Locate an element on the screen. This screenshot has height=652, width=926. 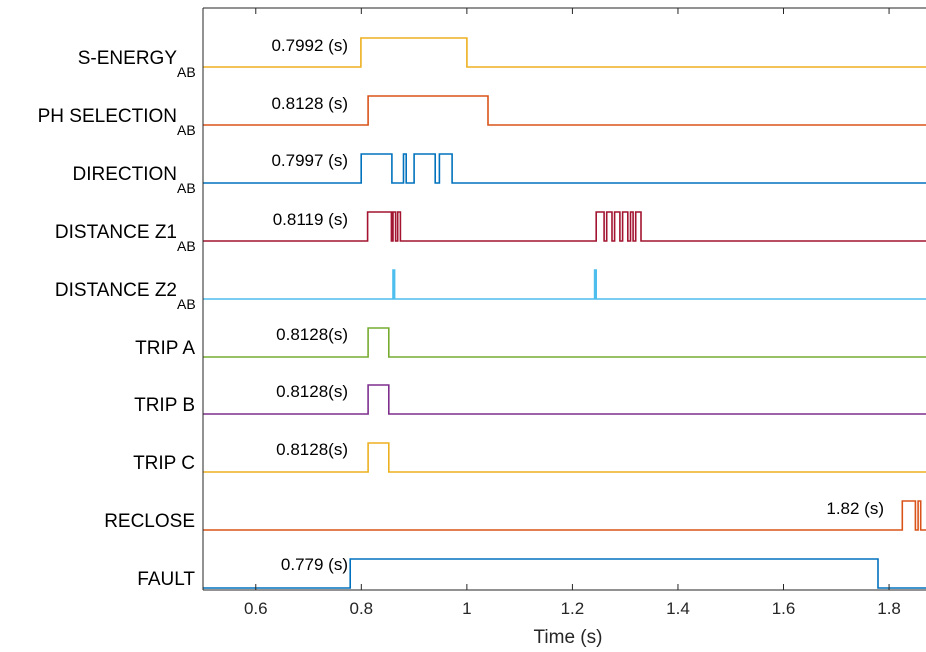
x-tick-label: 0.6 is located at coordinates (256, 608).